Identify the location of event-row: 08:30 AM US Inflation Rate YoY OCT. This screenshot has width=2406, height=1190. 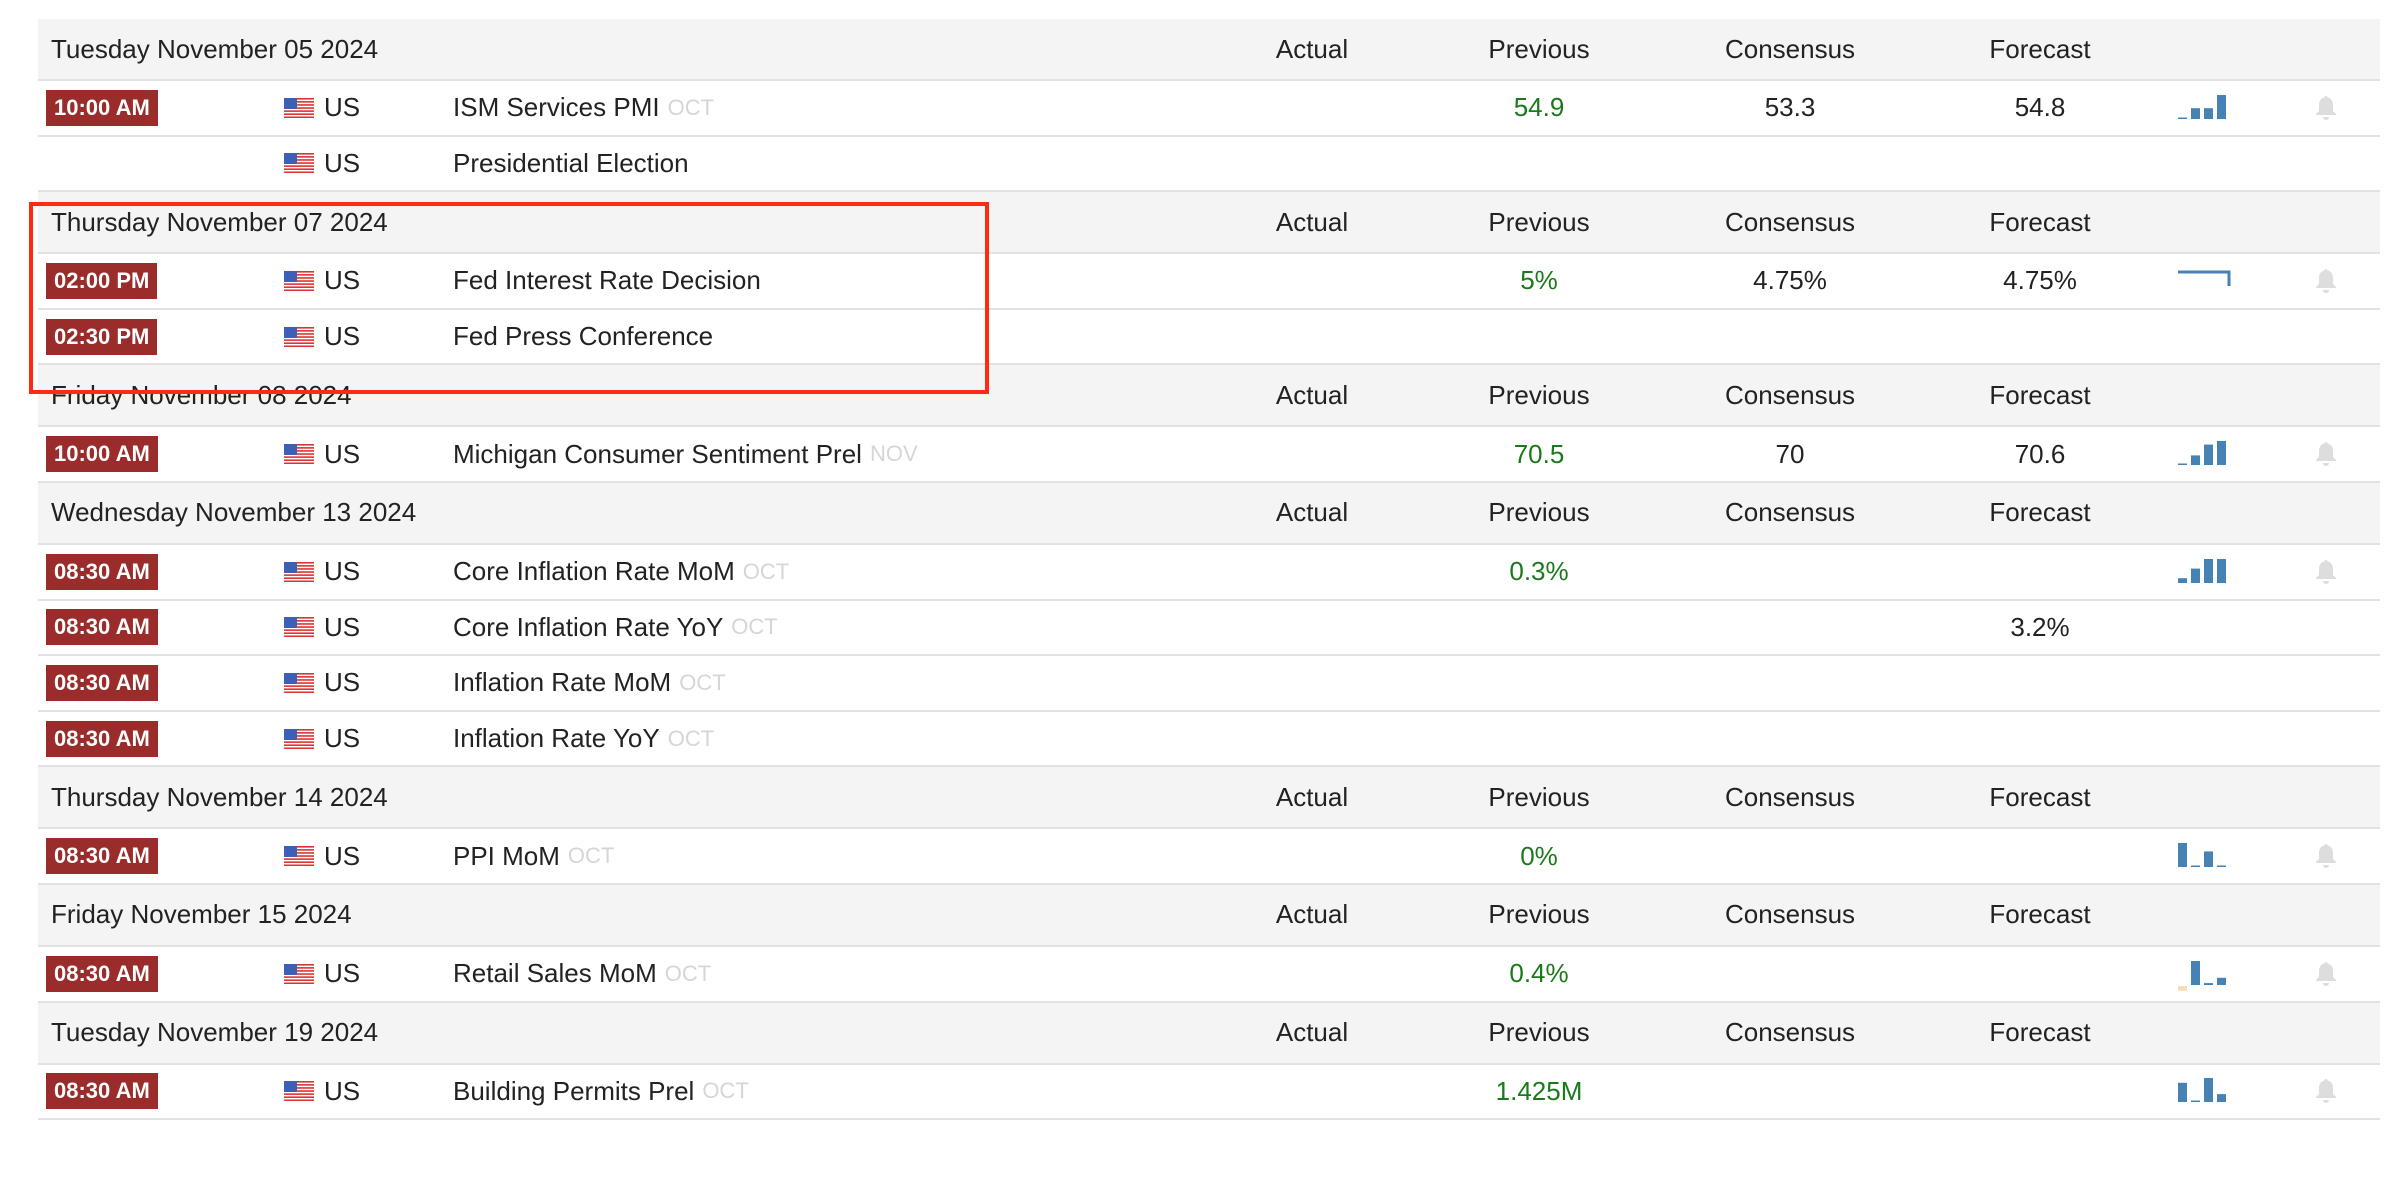
(1209, 739).